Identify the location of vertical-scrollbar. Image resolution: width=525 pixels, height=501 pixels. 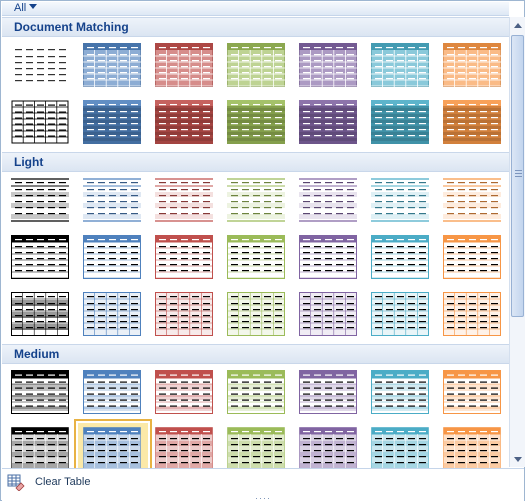
(517, 242).